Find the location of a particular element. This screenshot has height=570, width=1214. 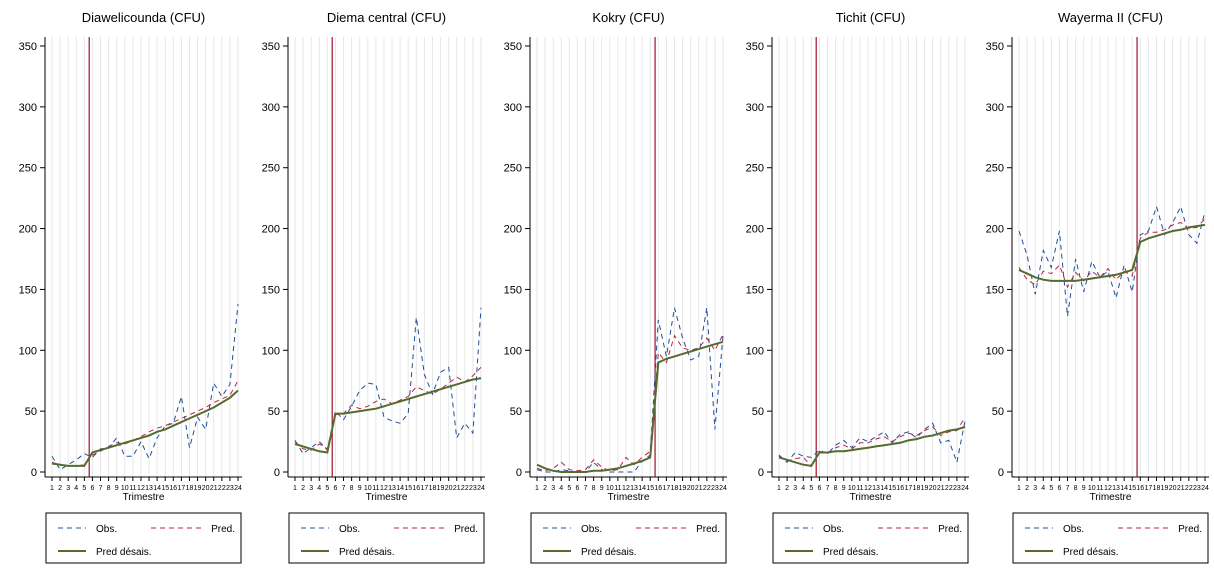

x-tick-label: 6 is located at coordinates (819, 488).